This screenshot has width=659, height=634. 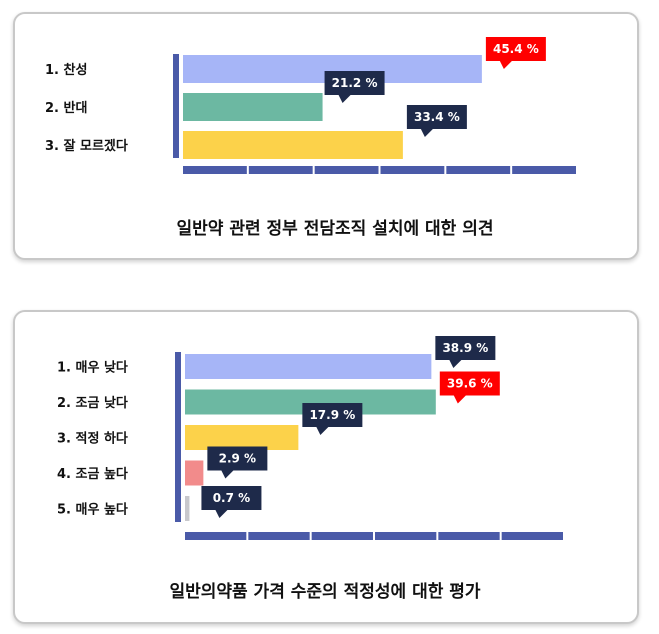 I want to click on chart-2-value-label: 39.6 %, so click(x=470, y=384).